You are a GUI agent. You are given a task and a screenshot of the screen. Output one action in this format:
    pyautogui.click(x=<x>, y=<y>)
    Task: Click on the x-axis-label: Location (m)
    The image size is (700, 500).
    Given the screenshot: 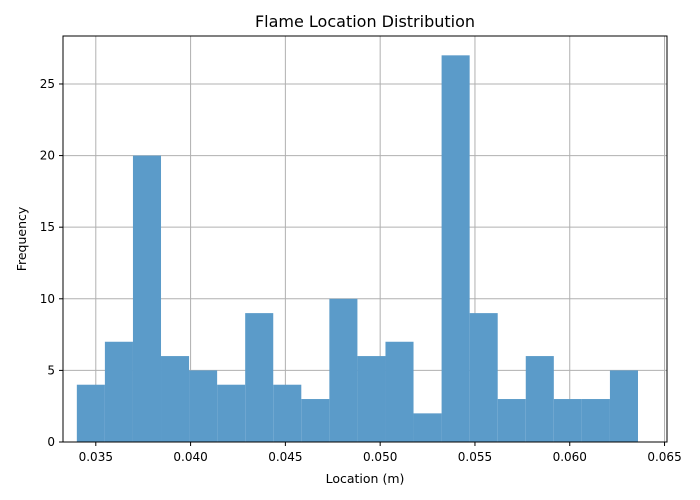 What is the action you would take?
    pyautogui.click(x=365, y=478)
    